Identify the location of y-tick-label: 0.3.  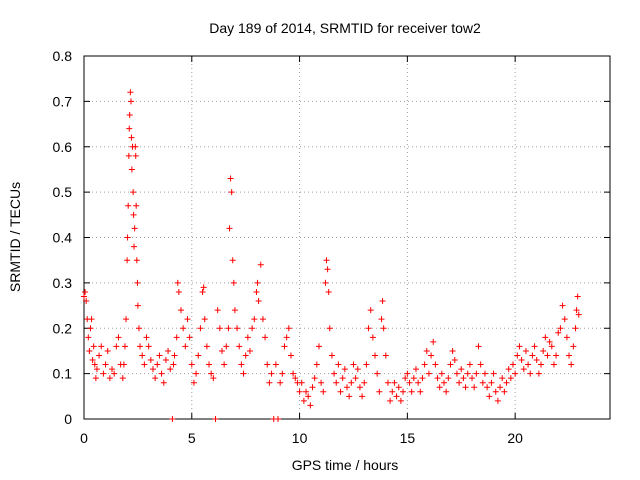
(63, 283).